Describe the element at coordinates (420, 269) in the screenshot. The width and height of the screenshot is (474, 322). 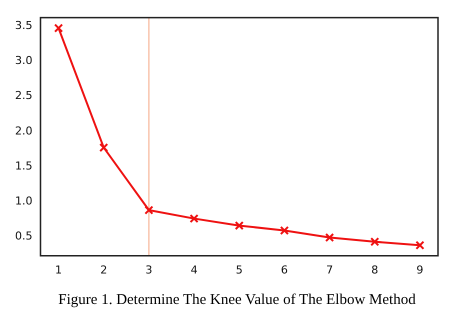
I see `x-tick-label: 9` at that location.